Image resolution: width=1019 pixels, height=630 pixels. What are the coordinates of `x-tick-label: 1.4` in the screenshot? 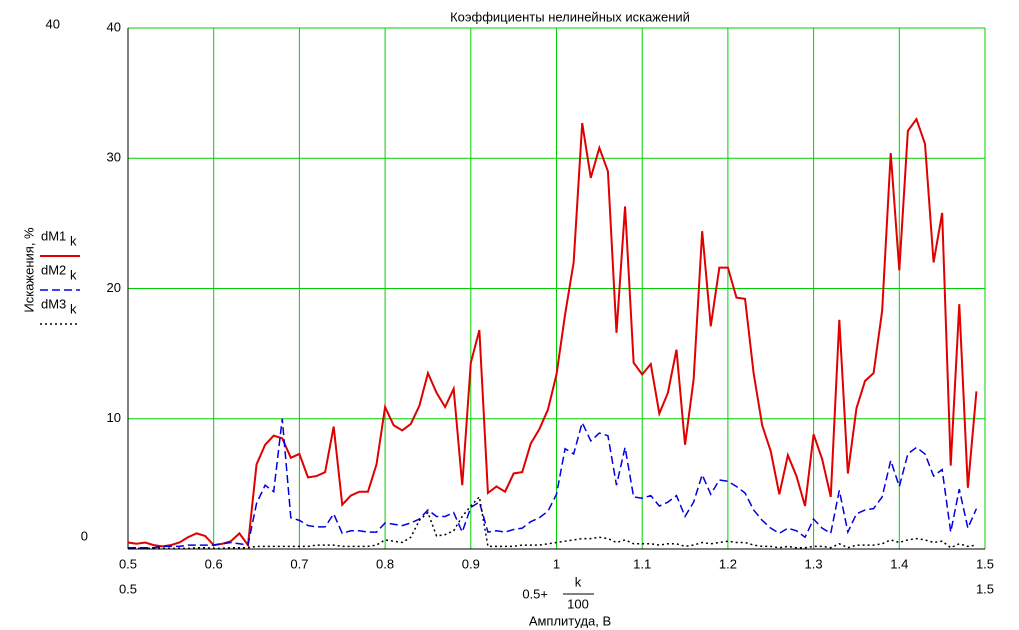 It's located at (899, 563).